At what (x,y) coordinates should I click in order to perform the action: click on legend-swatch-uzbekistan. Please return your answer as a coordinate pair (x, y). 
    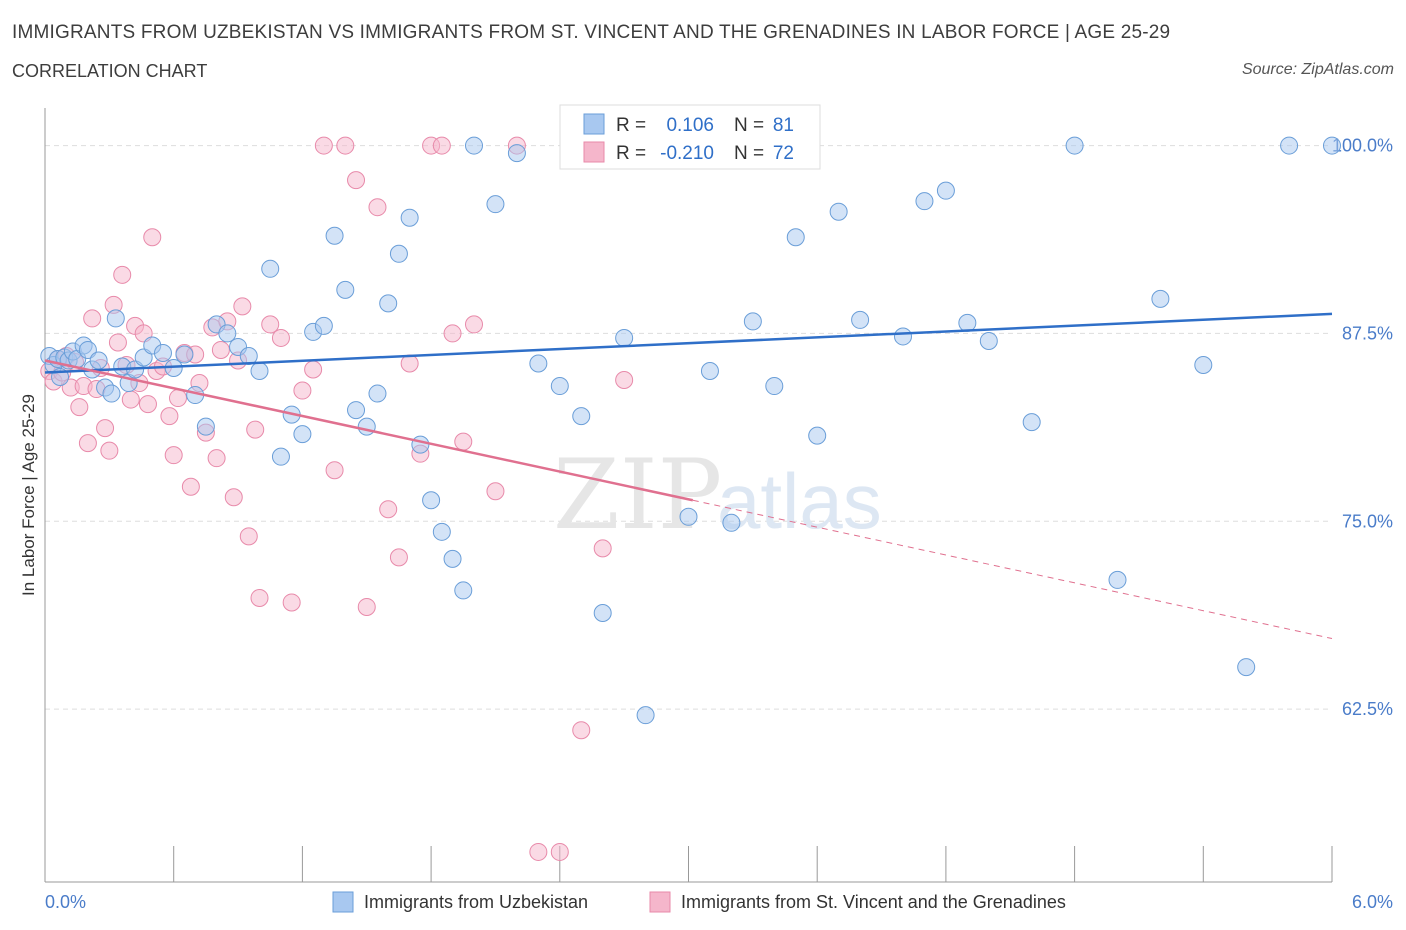
    Looking at the image, I should click on (343, 902).